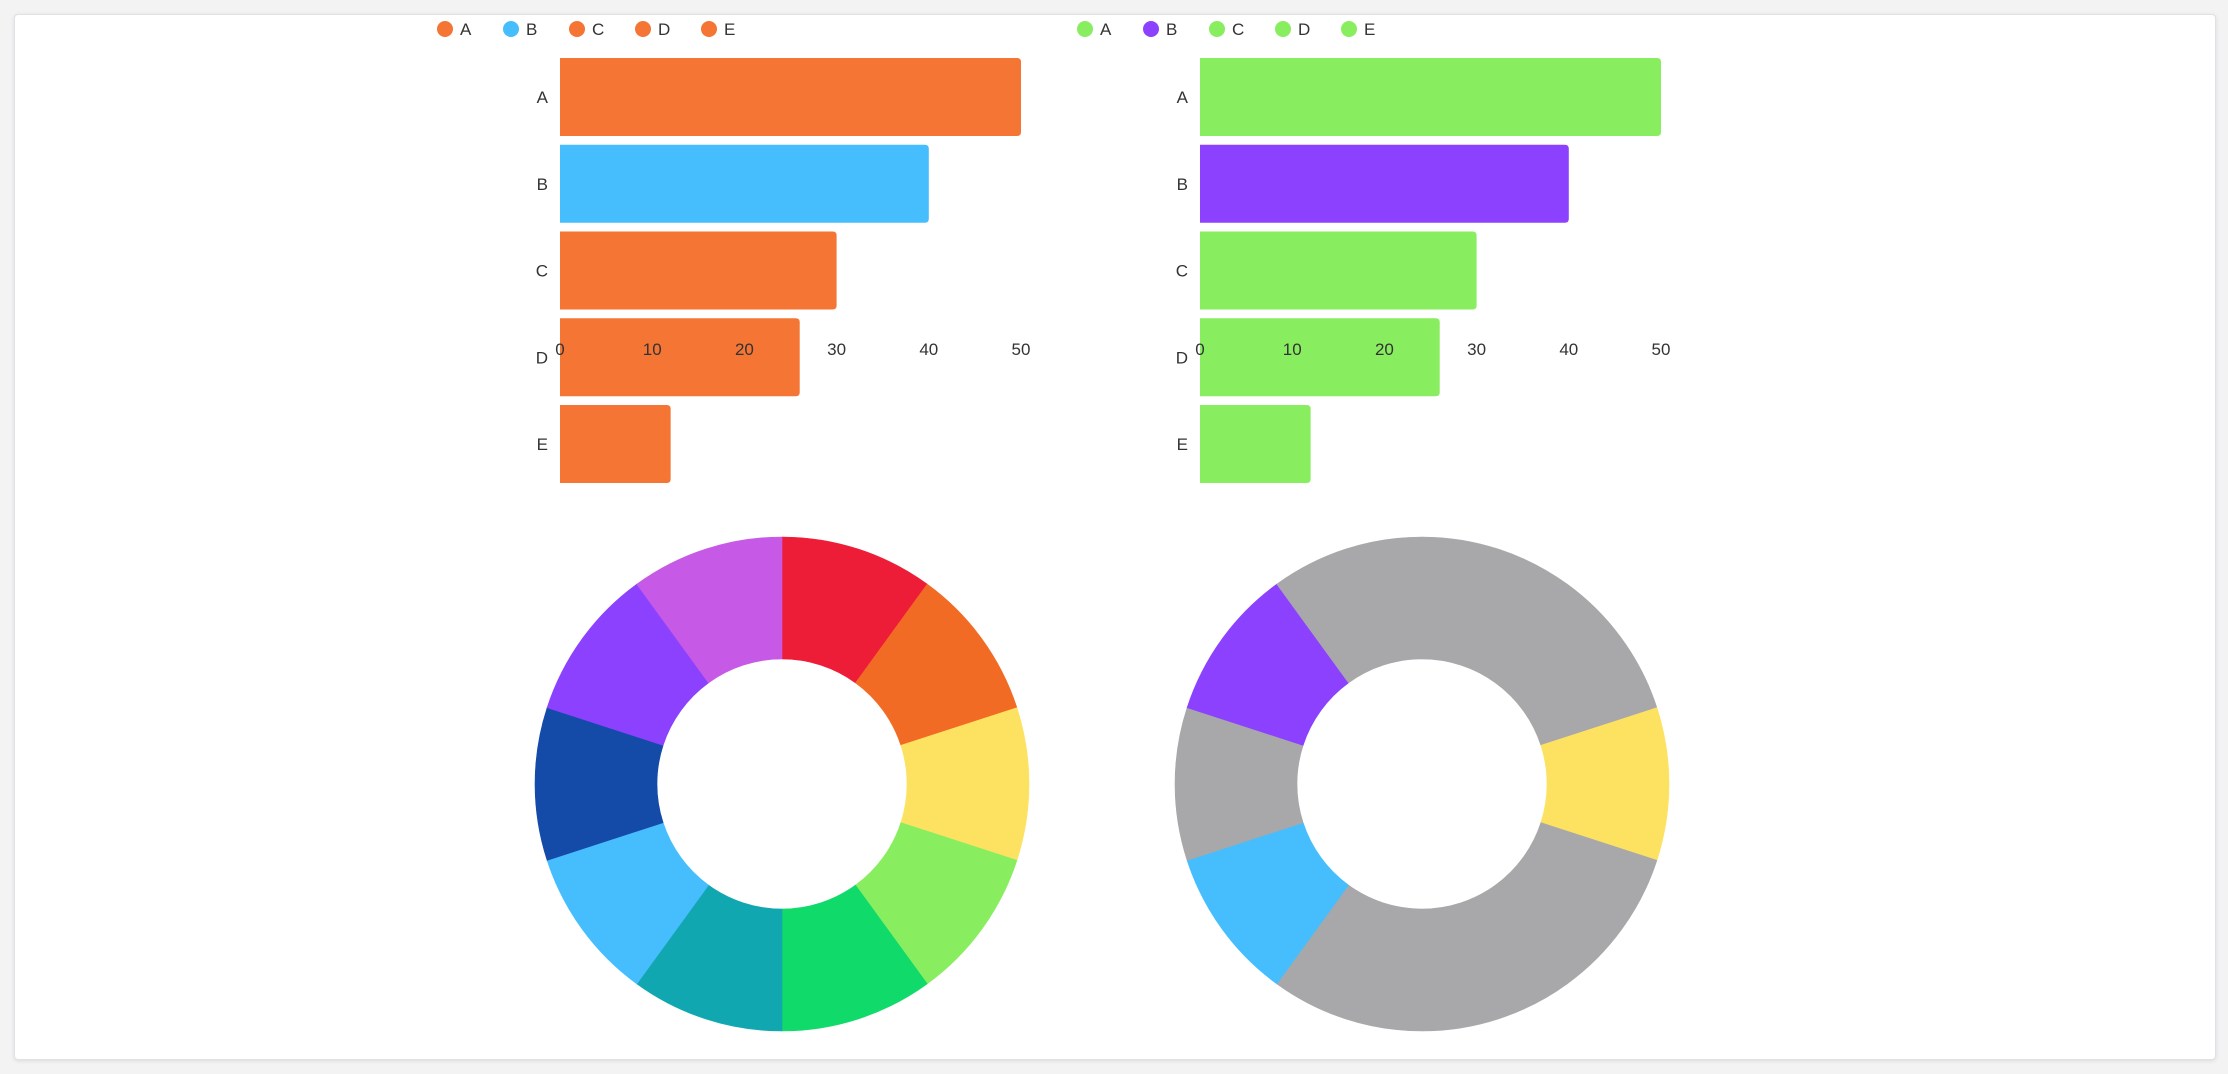 The width and height of the screenshot is (2228, 1074). I want to click on donut-chart-left, so click(782, 784).